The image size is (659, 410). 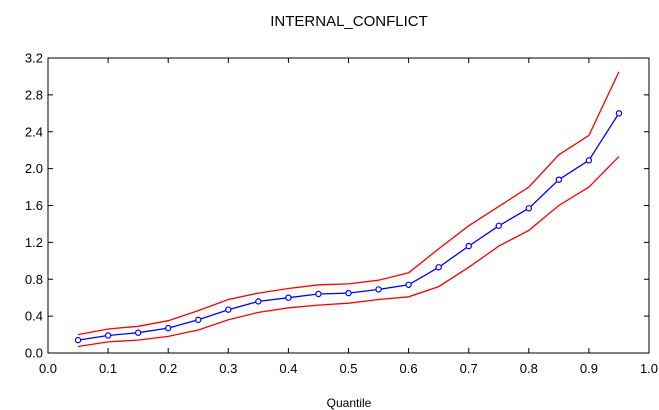 I want to click on x-tick-label: 0.1, so click(x=108, y=368).